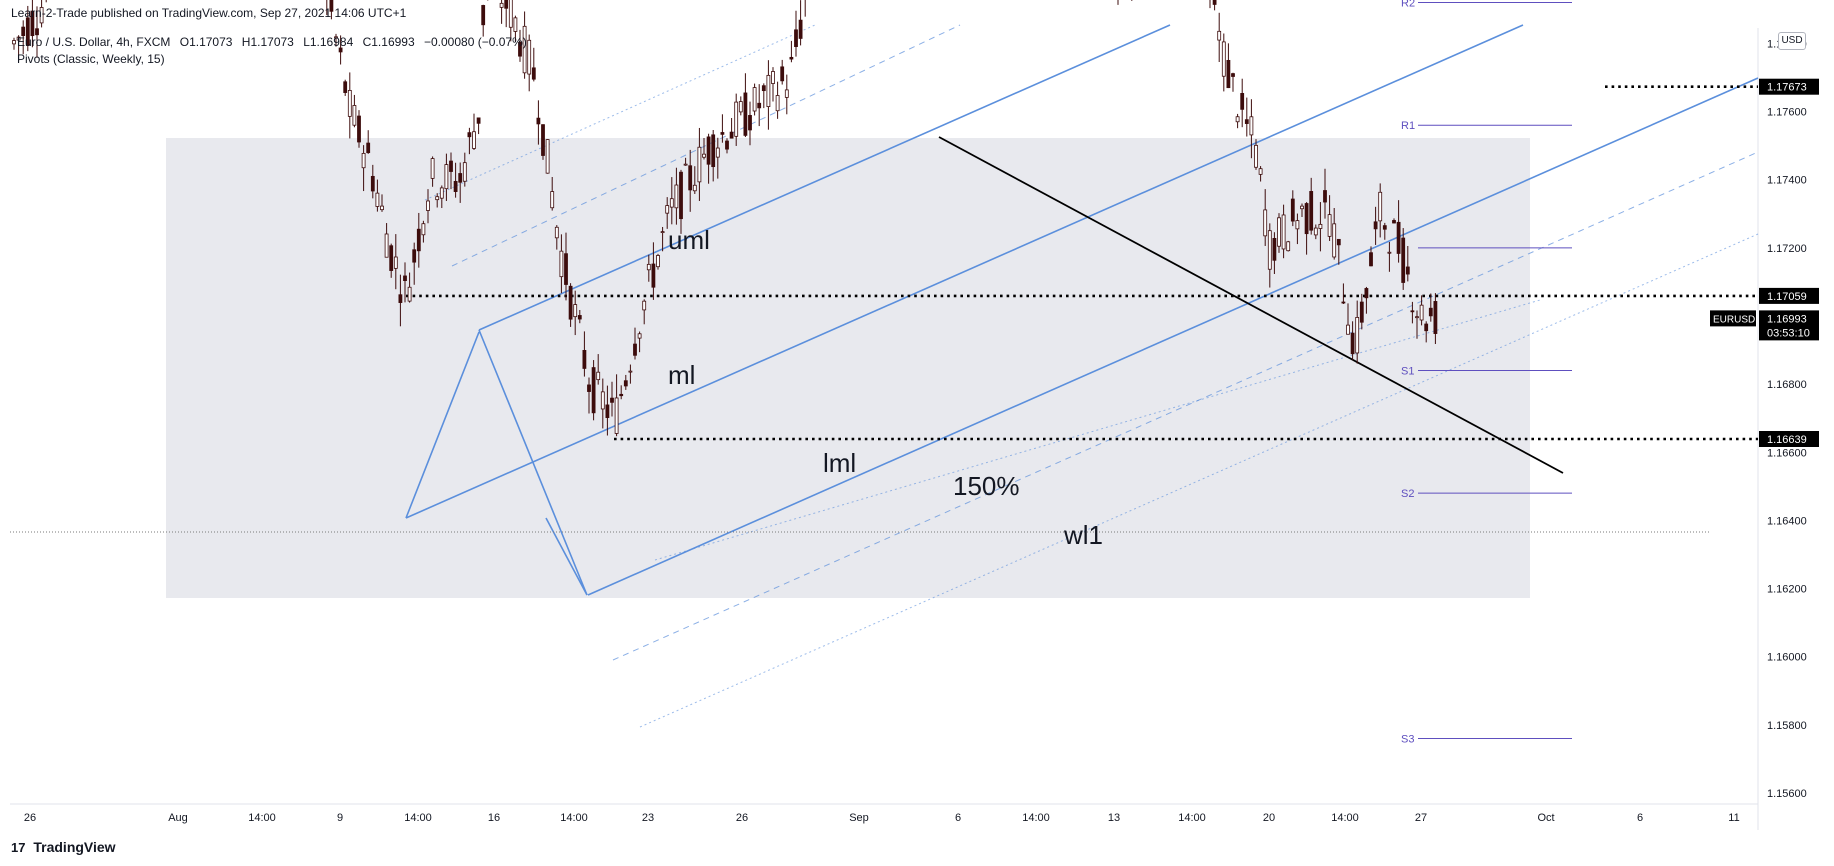 This screenshot has width=1834, height=866. I want to click on annotation-150-percent: 150%, so click(986, 486).